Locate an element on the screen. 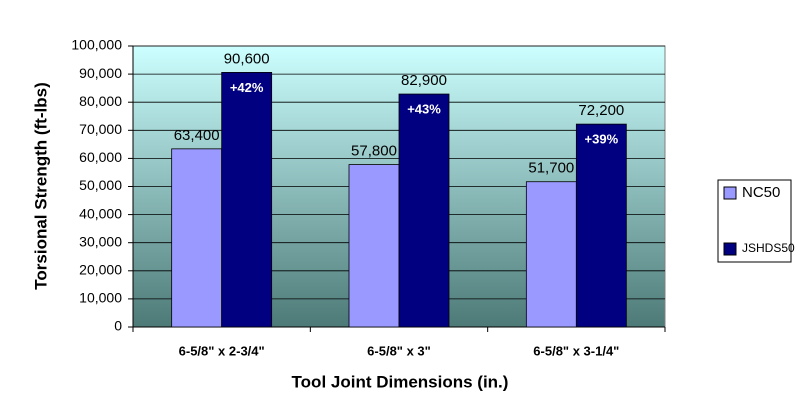  annotation: +39% is located at coordinates (602, 139).